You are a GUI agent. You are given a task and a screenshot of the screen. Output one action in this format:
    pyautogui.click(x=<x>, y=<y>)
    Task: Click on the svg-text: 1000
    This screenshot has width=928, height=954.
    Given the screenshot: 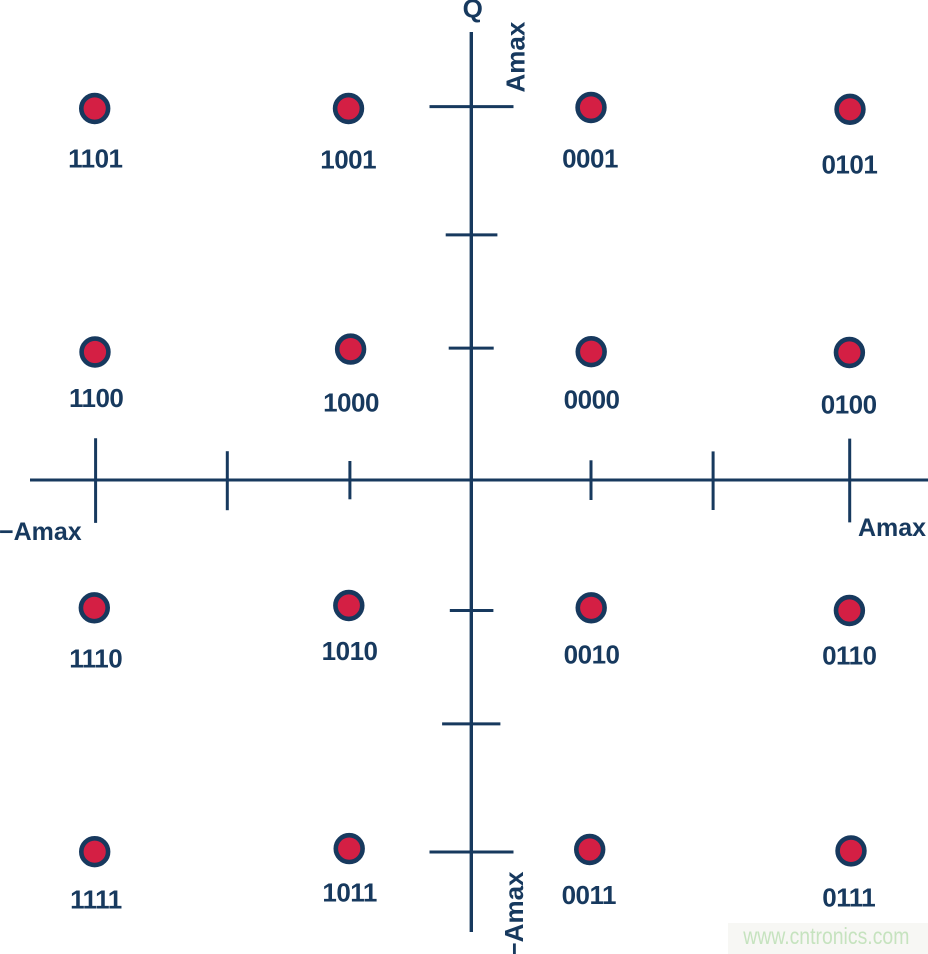 What is the action you would take?
    pyautogui.click(x=351, y=402)
    